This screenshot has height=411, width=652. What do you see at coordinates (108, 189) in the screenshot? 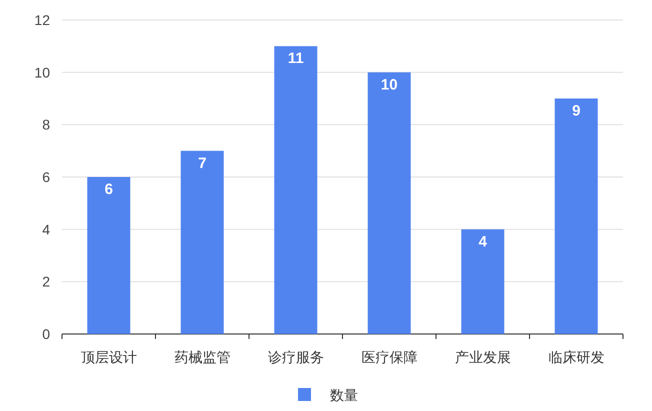
I see `data-label: 6` at bounding box center [108, 189].